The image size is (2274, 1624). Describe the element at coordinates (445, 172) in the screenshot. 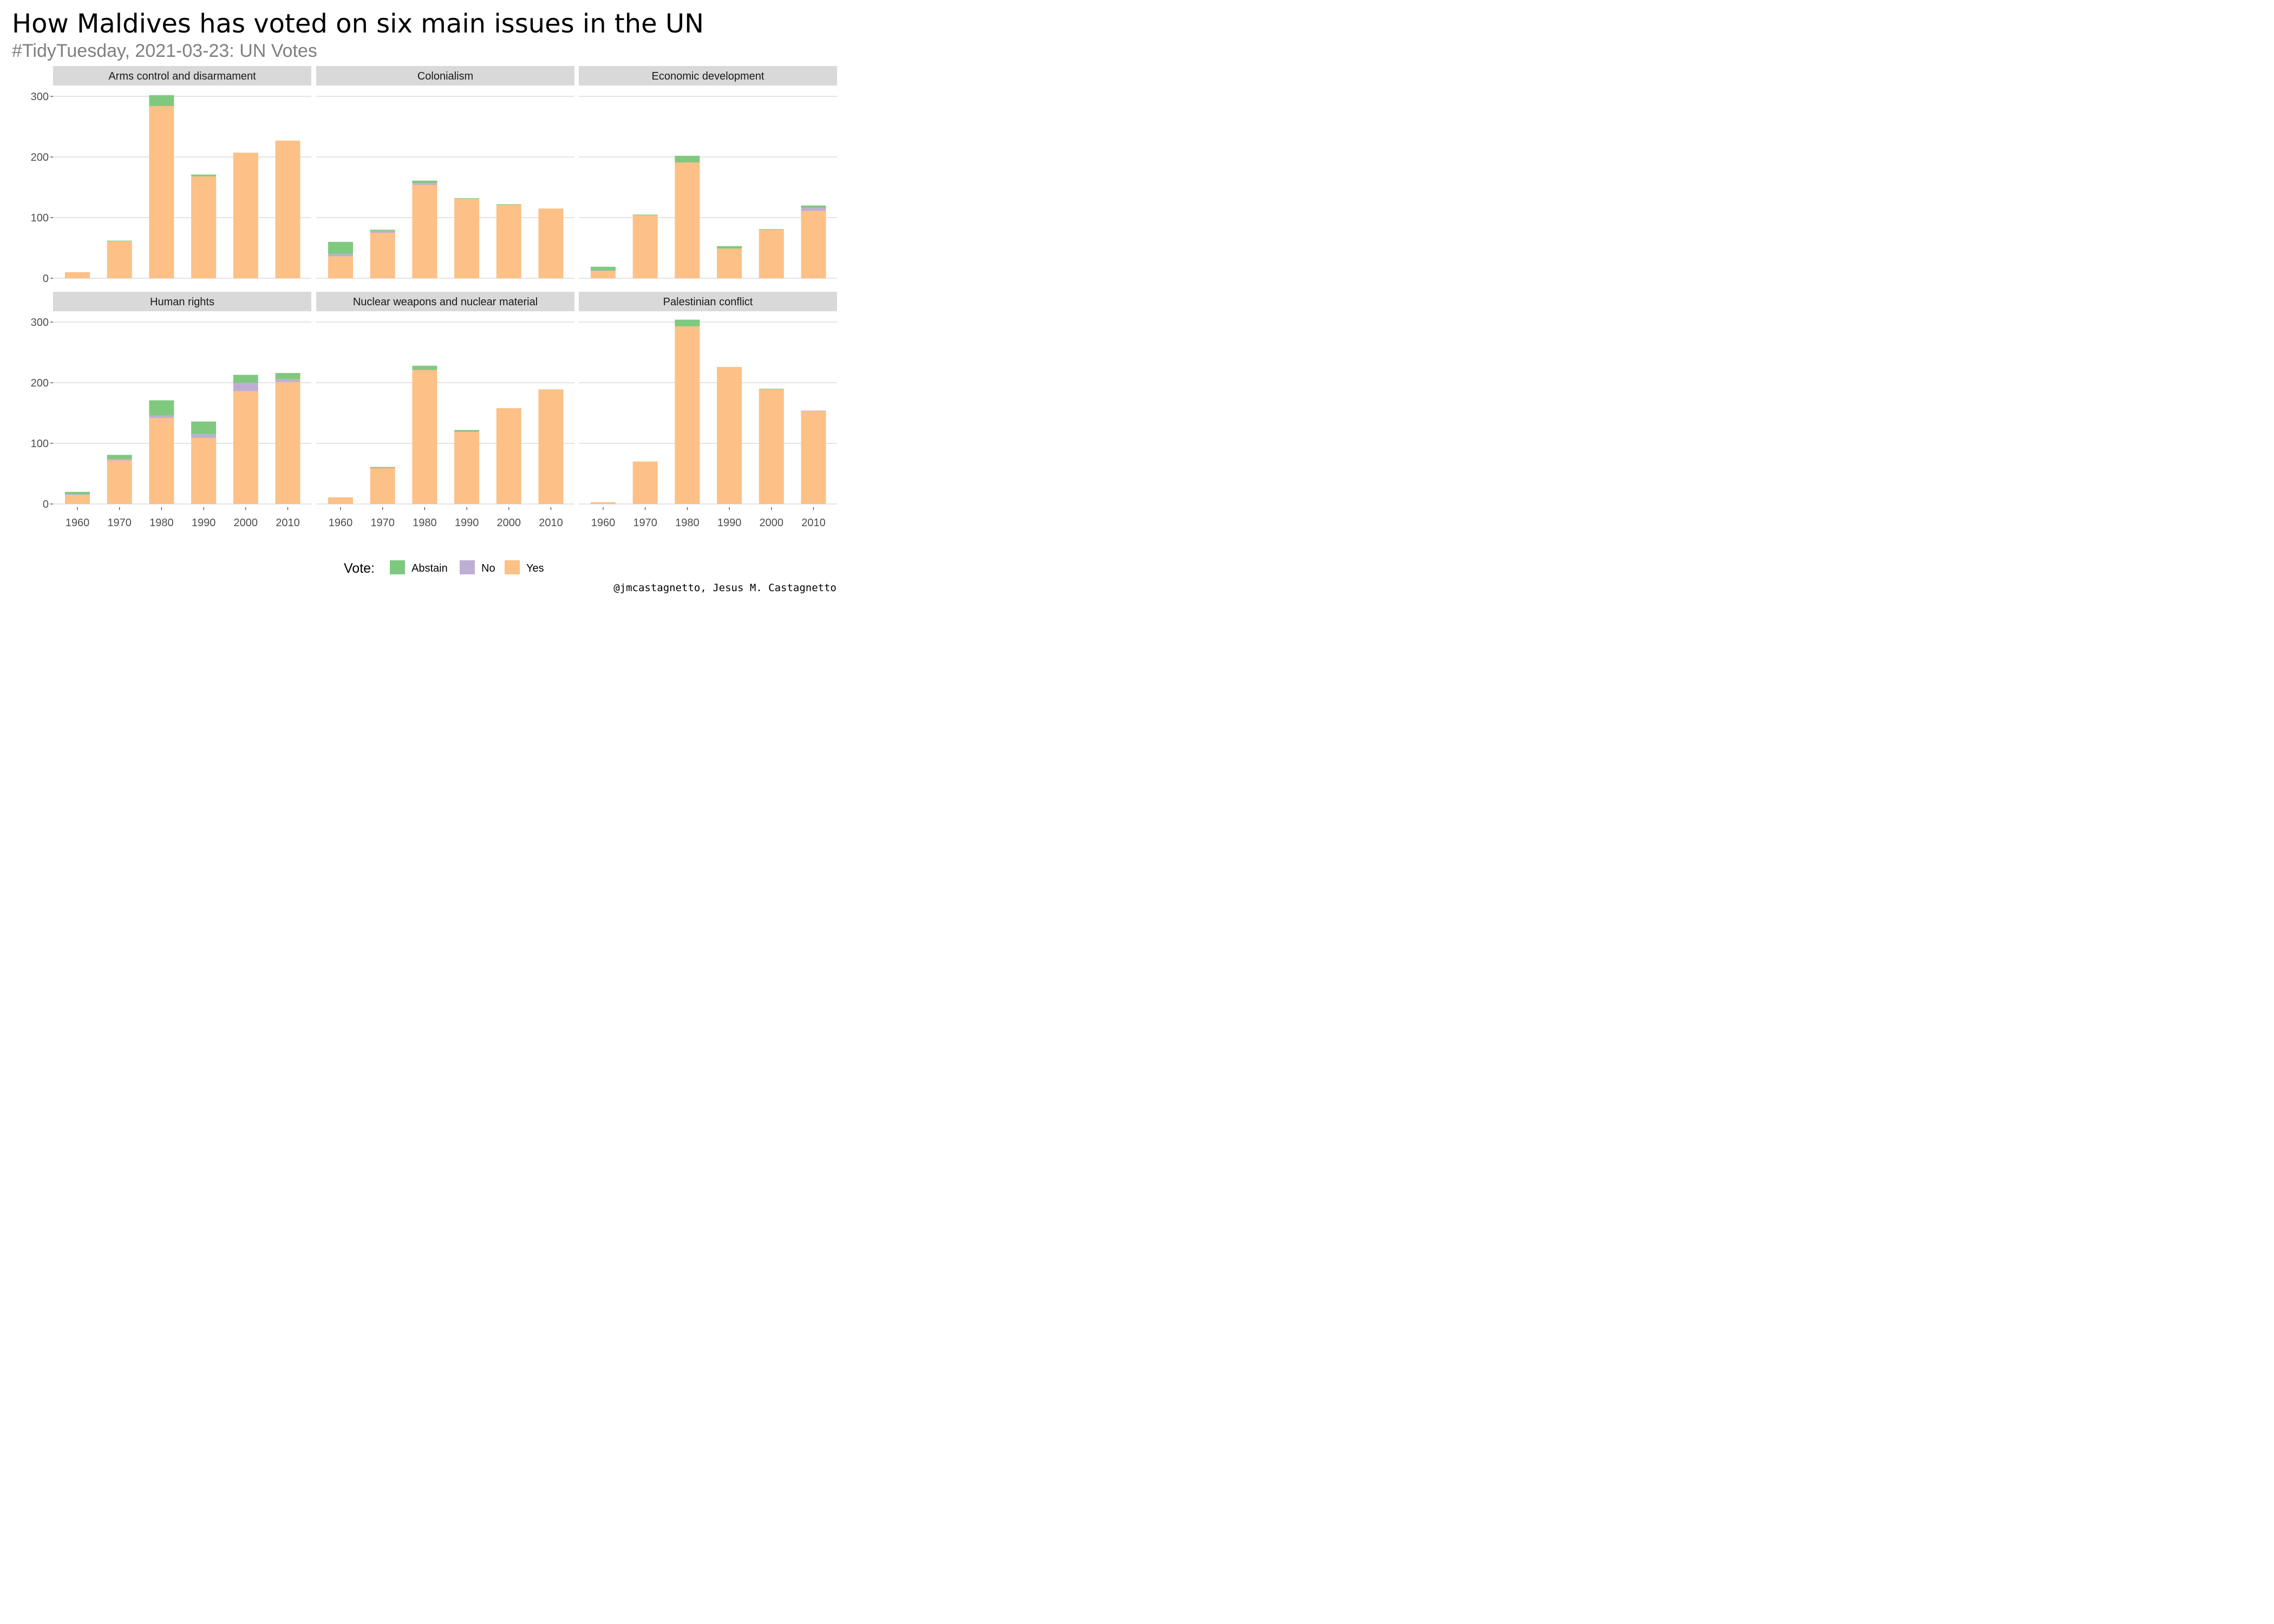

I see `facet-panel: Colonialism` at that location.